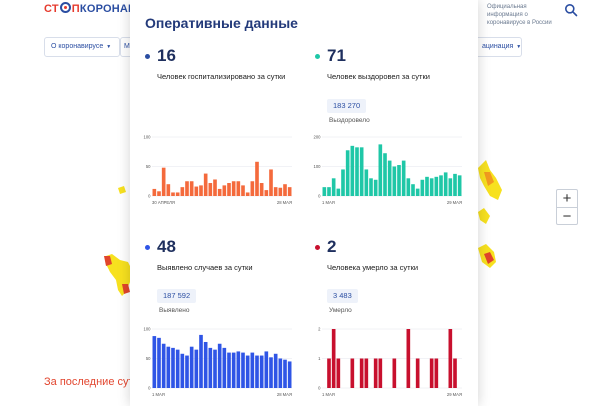 The width and height of the screenshot is (608, 406). What do you see at coordinates (94, 382) in the screenshot?
I see `last-day-link: За последние сутки` at bounding box center [94, 382].